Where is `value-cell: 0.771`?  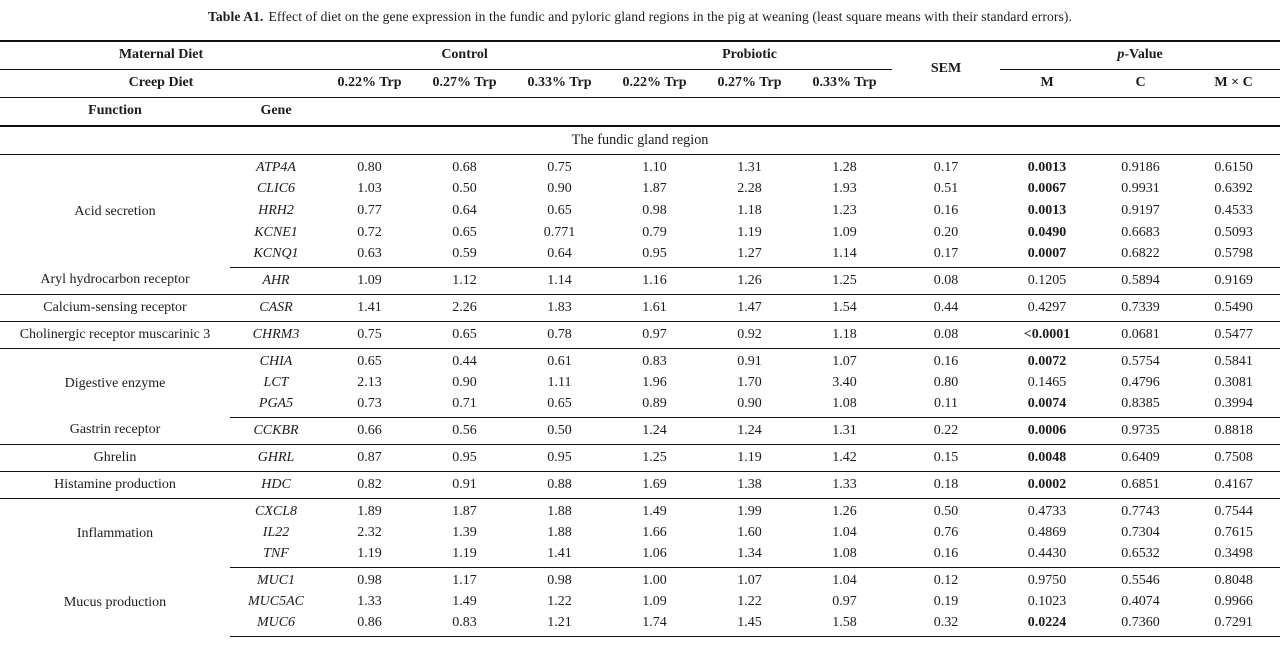
value-cell: 0.771 is located at coordinates (559, 232).